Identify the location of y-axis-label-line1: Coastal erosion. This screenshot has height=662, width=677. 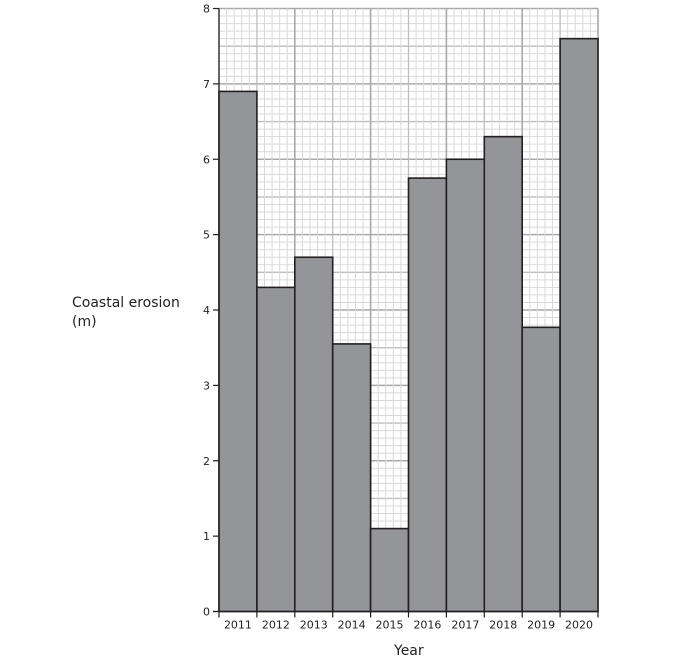
(126, 303).